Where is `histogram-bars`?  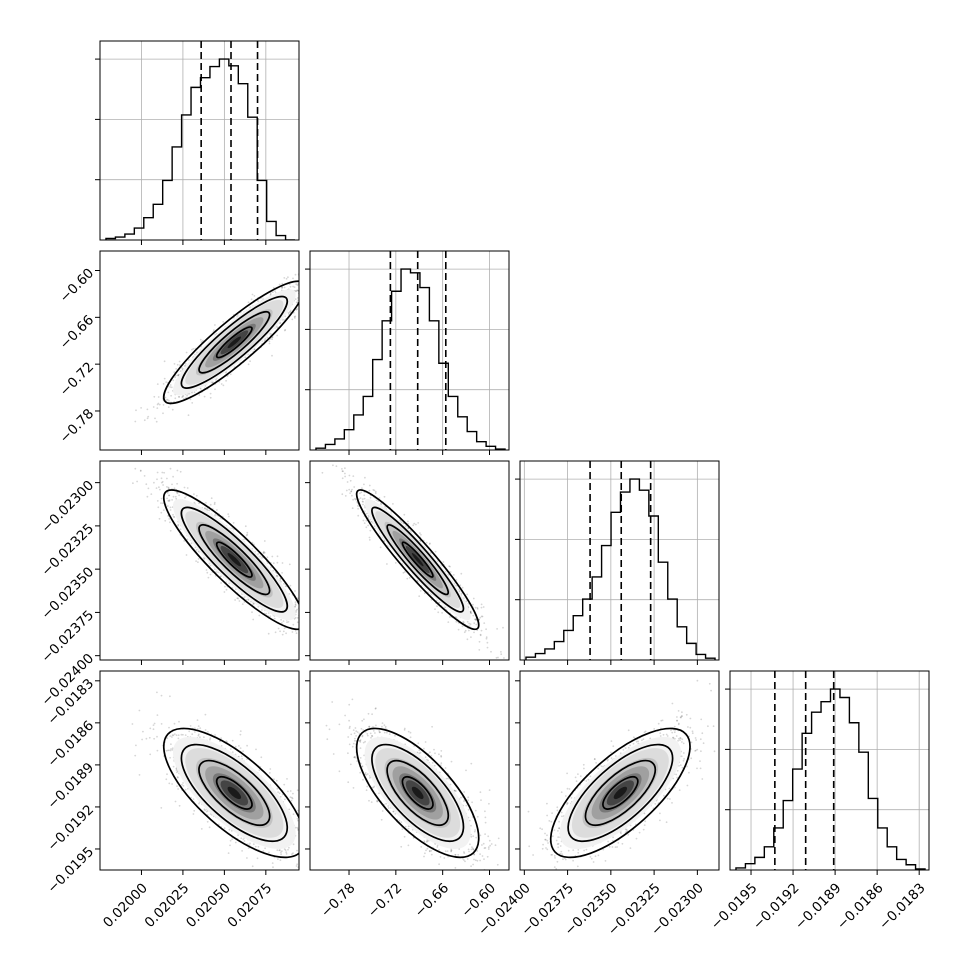
histogram-bars is located at coordinates (410, 359).